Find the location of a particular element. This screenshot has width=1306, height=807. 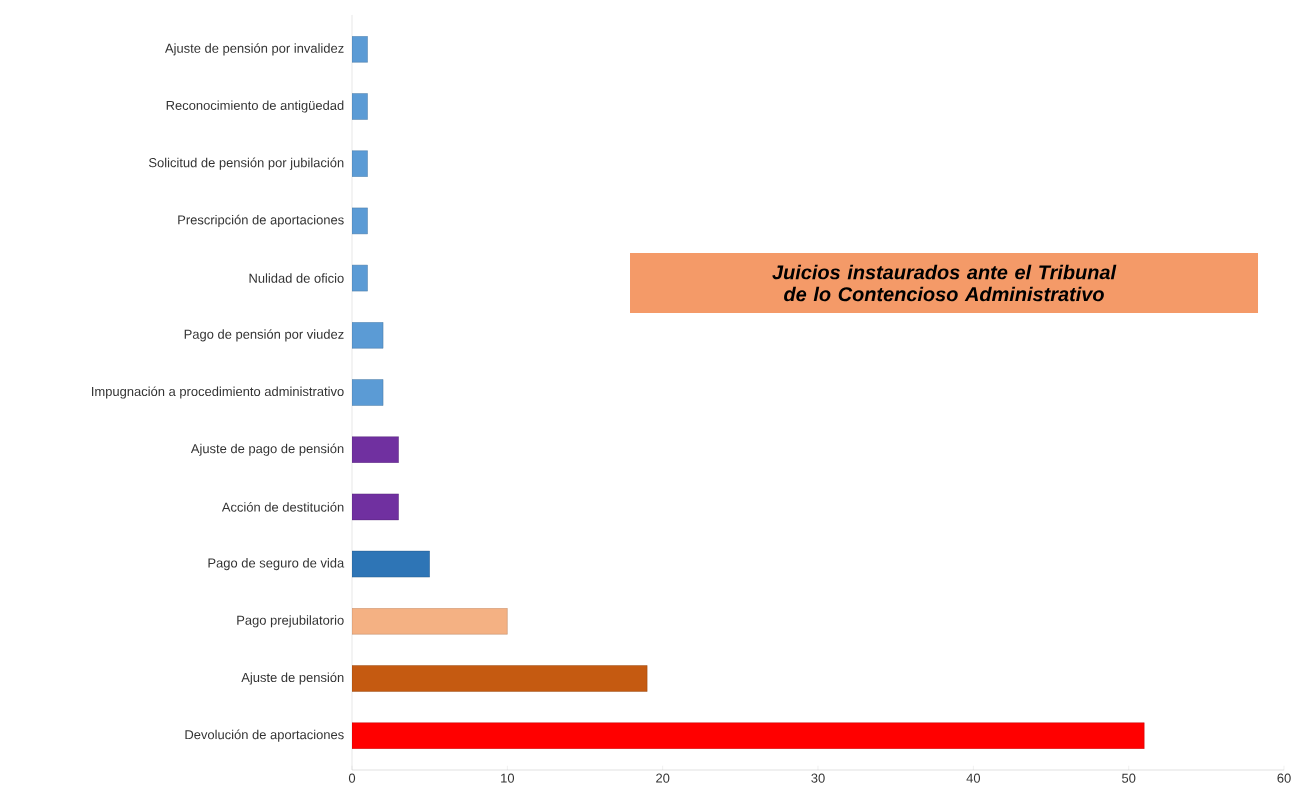

y-tick-label: Pago de pensión por viudez is located at coordinates (264, 335).